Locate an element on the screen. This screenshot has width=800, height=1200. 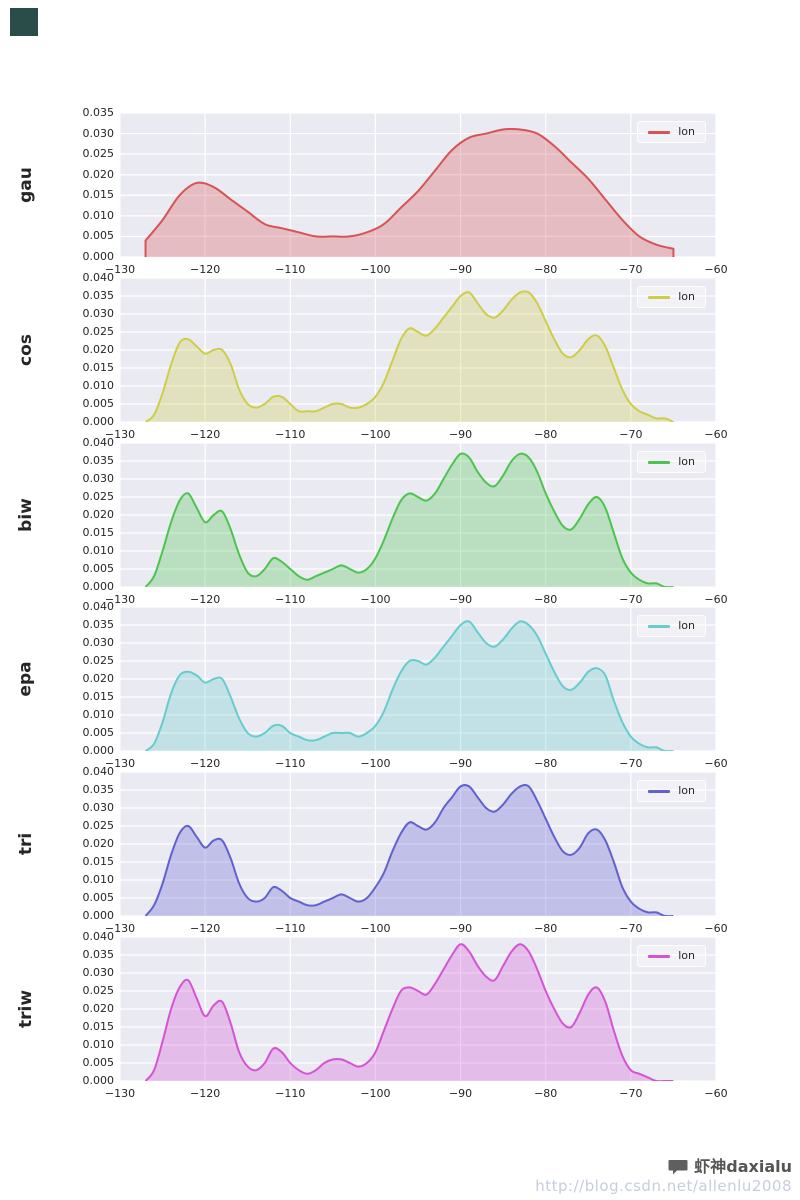
y-axis-label: cos is located at coordinates (26, 350).